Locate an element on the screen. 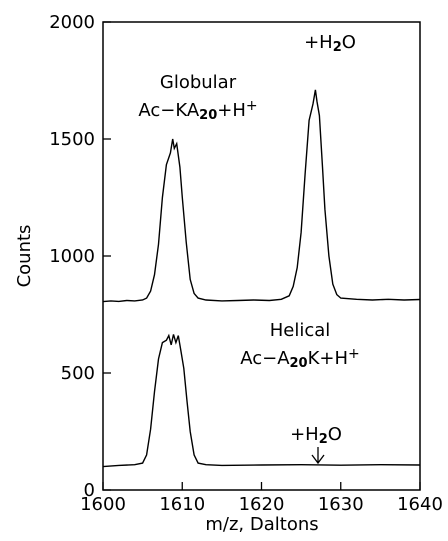 The image size is (448, 541). y-axis-label: Counts is located at coordinates (24, 256).